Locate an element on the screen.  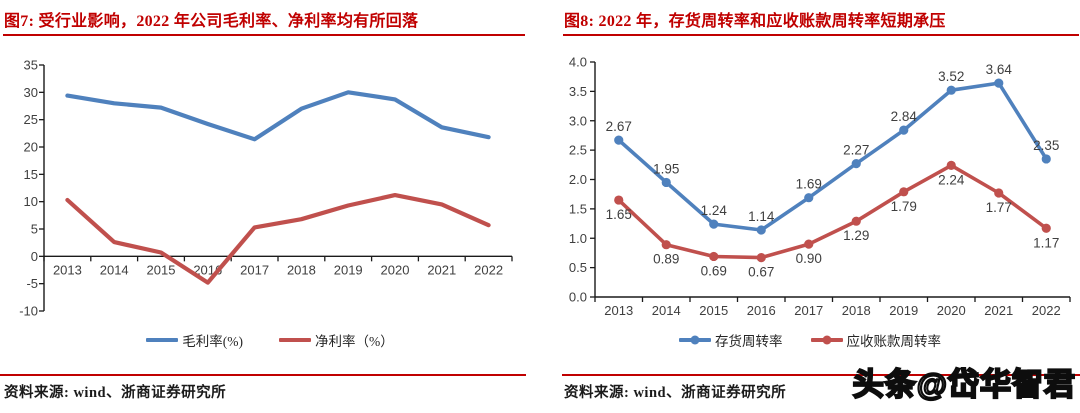
y-tick-label: 15 is located at coordinates (31, 174).